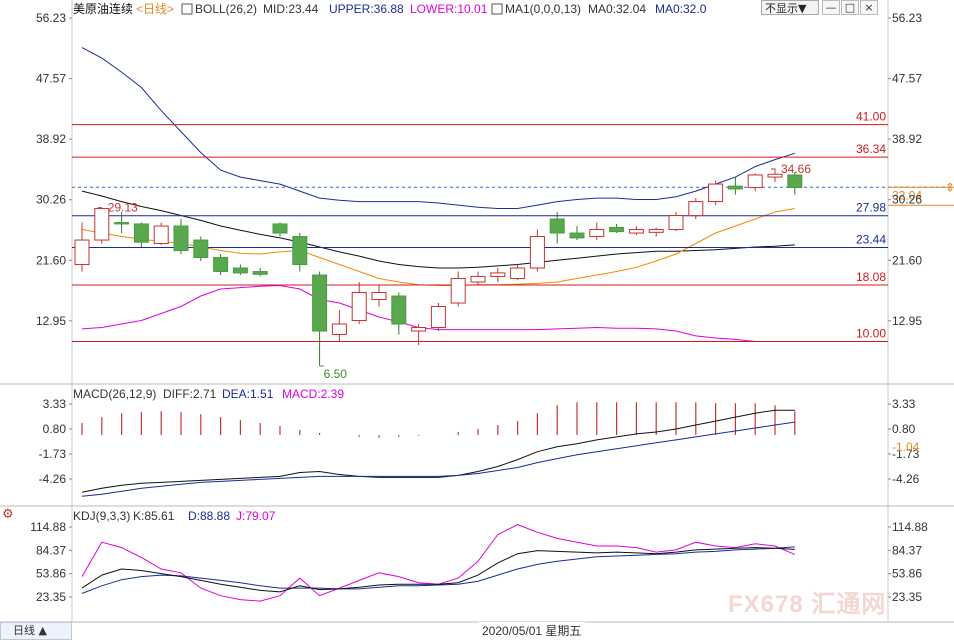 The image size is (954, 640). I want to click on macd-value: MACD:2.39, so click(313, 394).